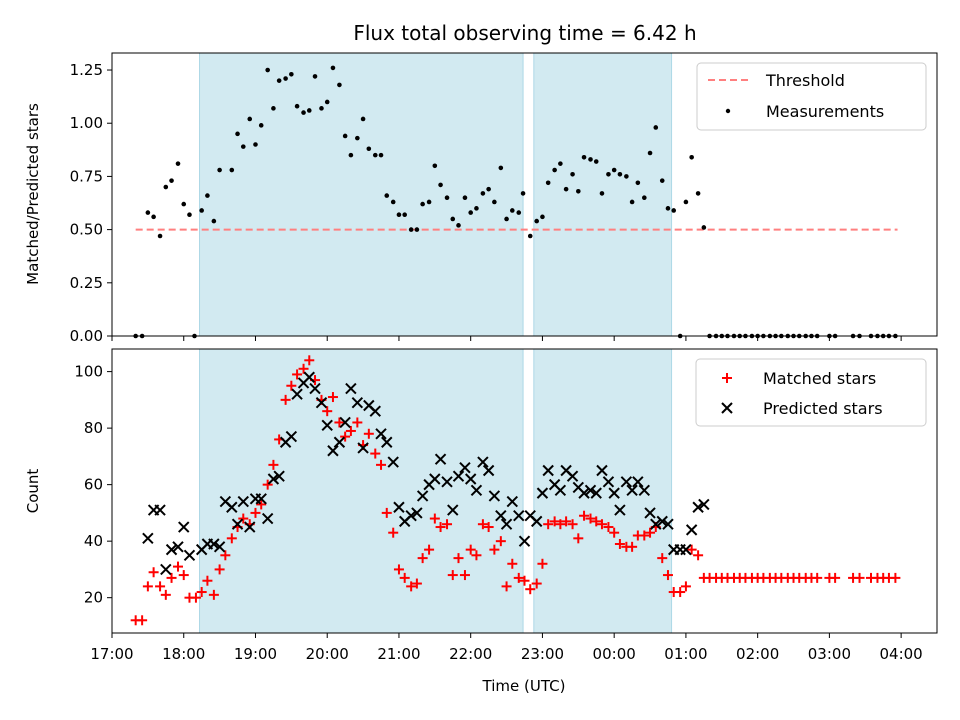  Describe the element at coordinates (86, 123) in the screenshot. I see `top-y-tick-label: 1.00` at that location.